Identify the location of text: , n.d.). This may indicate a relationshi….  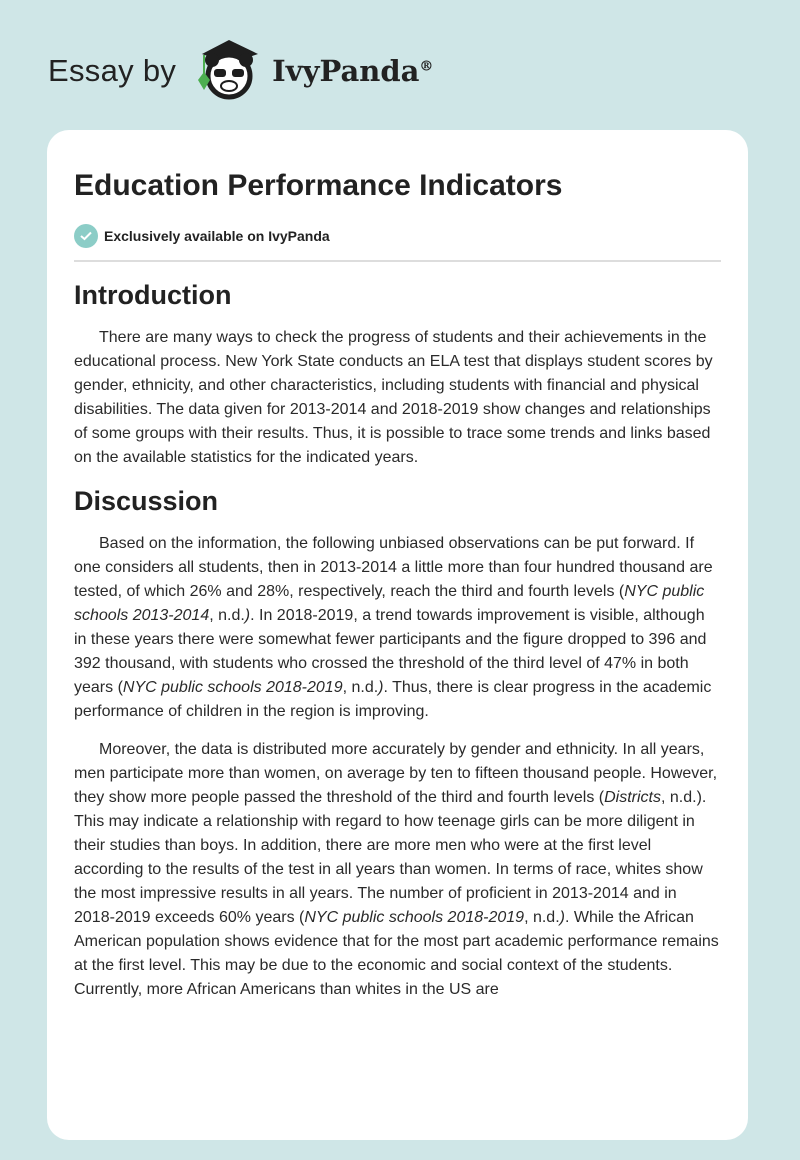
(390, 857).